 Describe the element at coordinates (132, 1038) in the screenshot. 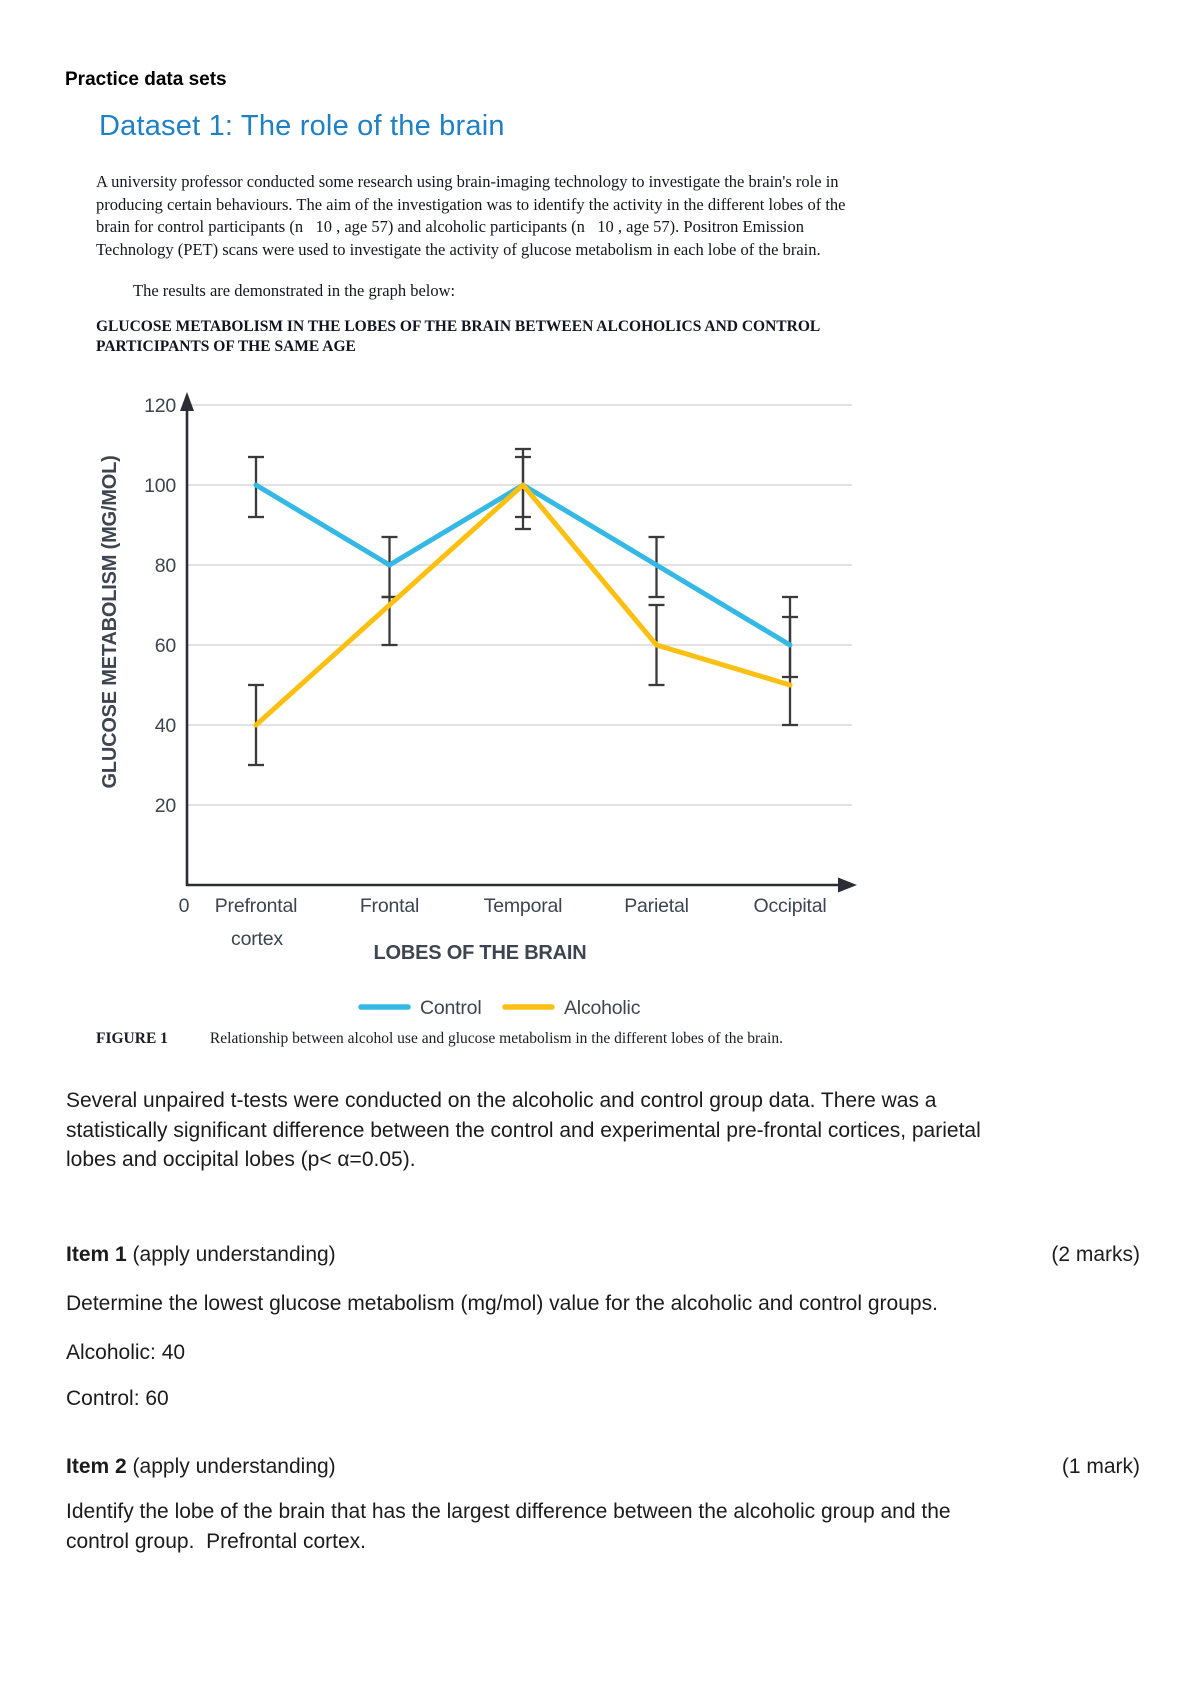

I see `figure-label: FIGURE 1` at that location.